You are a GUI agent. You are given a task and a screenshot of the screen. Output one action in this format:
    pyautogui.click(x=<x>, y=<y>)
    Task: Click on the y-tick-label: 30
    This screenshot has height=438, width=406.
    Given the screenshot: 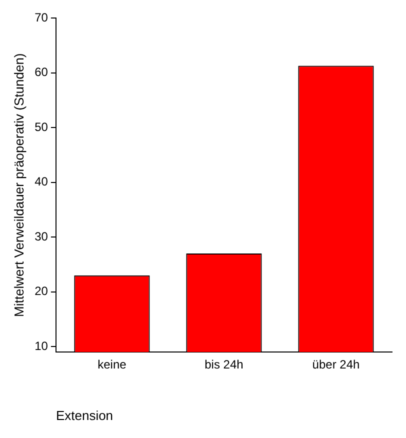 What is the action you would take?
    pyautogui.click(x=41, y=236)
    